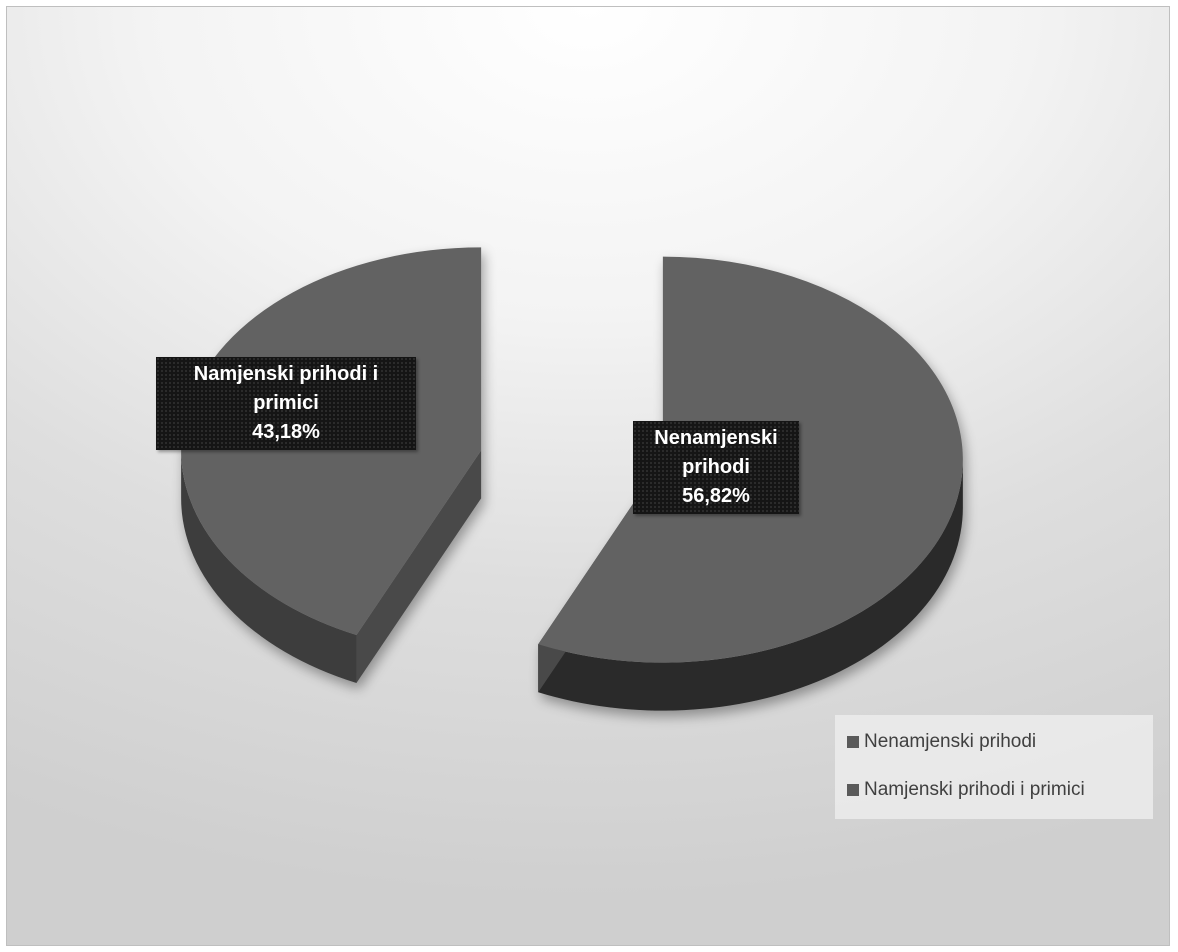 The height and width of the screenshot is (952, 1178). I want to click on data-label-namjenski: Namjenski prihodi i primici 43,18%, so click(286, 403).